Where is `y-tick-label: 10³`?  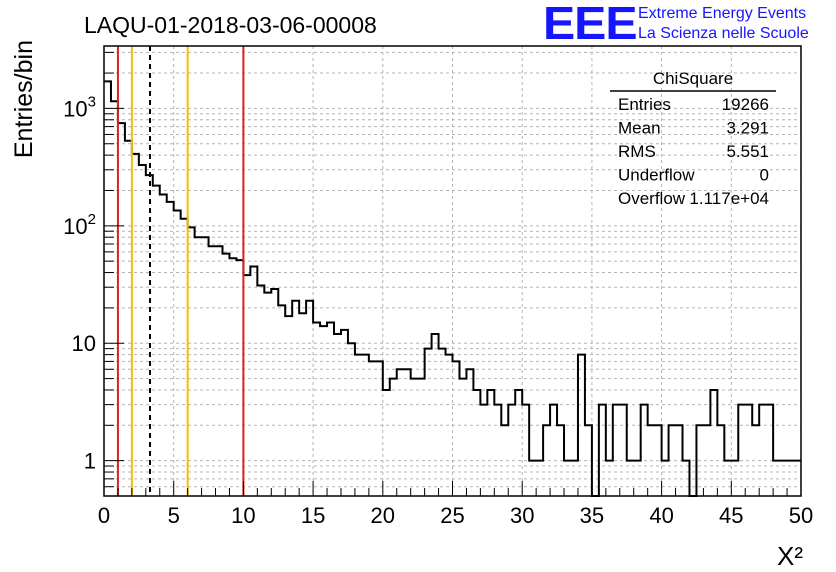 y-tick-label: 10³ is located at coordinates (79, 107).